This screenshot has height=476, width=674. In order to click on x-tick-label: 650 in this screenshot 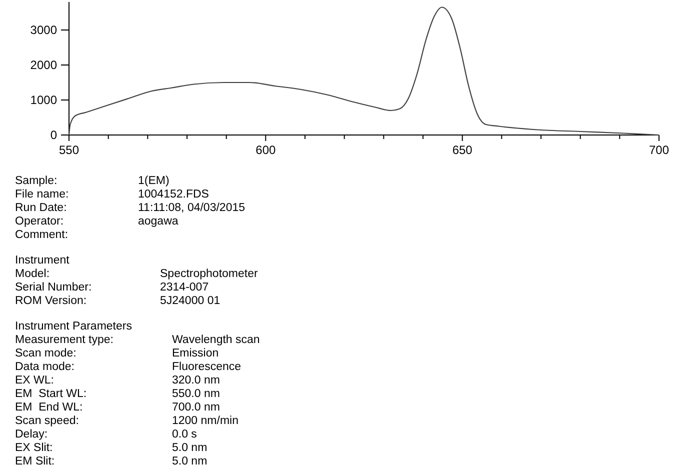, I will do `click(462, 150)`.